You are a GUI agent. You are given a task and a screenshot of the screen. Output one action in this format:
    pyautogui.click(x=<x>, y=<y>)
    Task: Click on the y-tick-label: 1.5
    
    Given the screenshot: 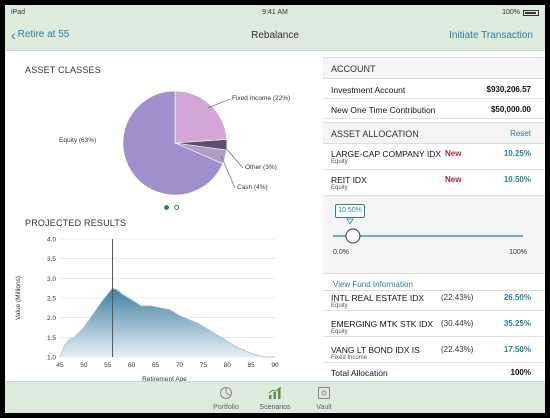 What is the action you would take?
    pyautogui.click(x=51, y=338)
    